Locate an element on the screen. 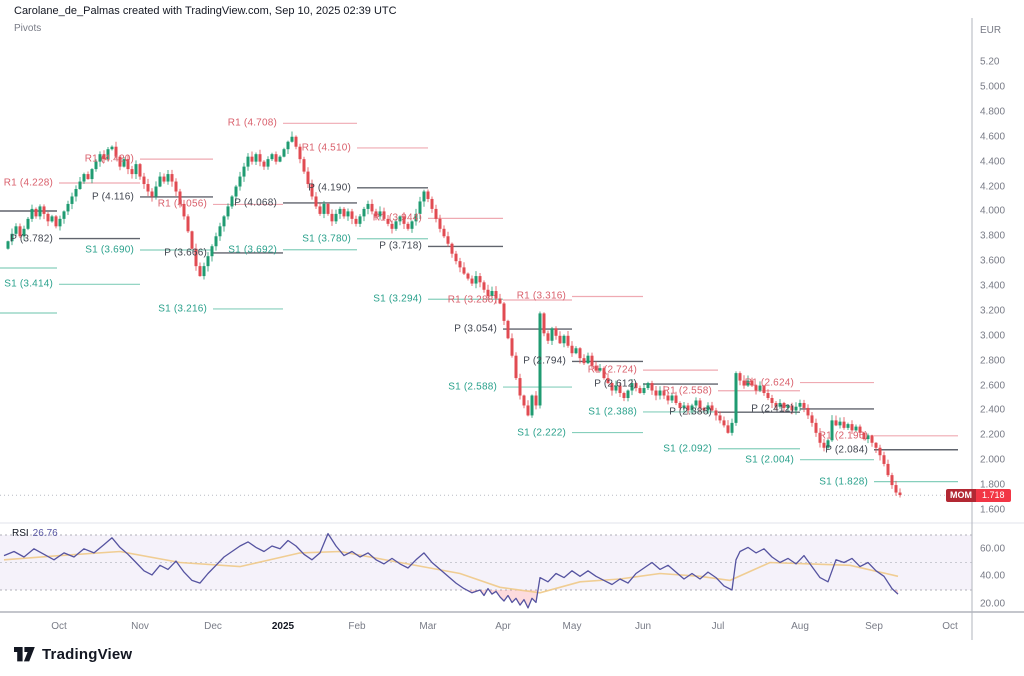 This screenshot has height=676, width=1024. pivot-label-p: P (3.782) is located at coordinates (31, 239).